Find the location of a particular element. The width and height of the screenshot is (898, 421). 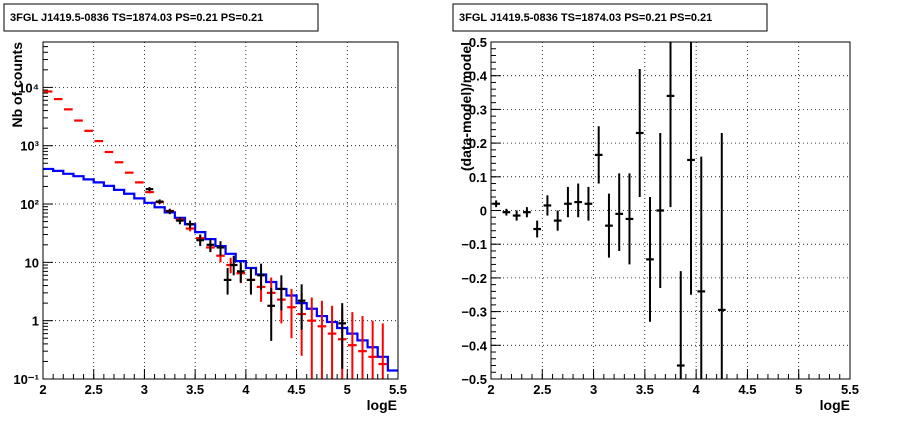

y-tick-label: 10 is located at coordinates (32, 262).